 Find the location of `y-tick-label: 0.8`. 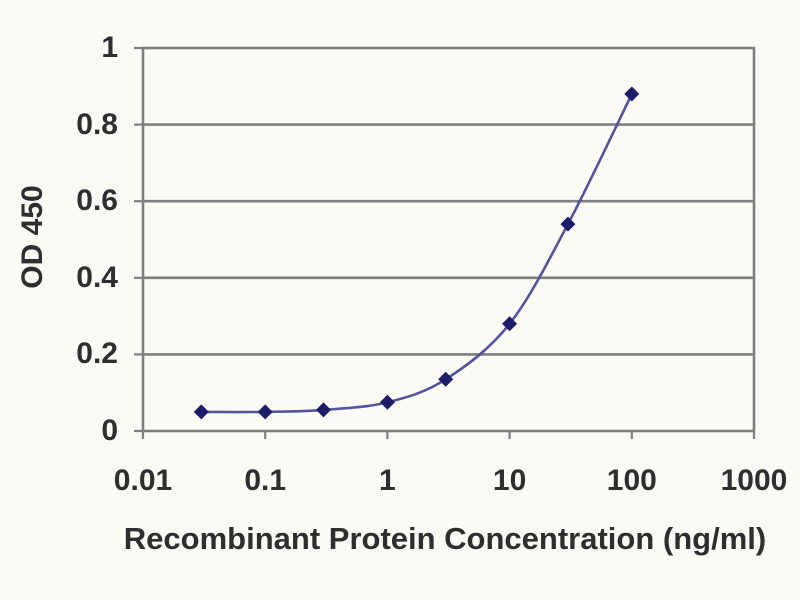

y-tick-label: 0.8 is located at coordinates (97, 124).